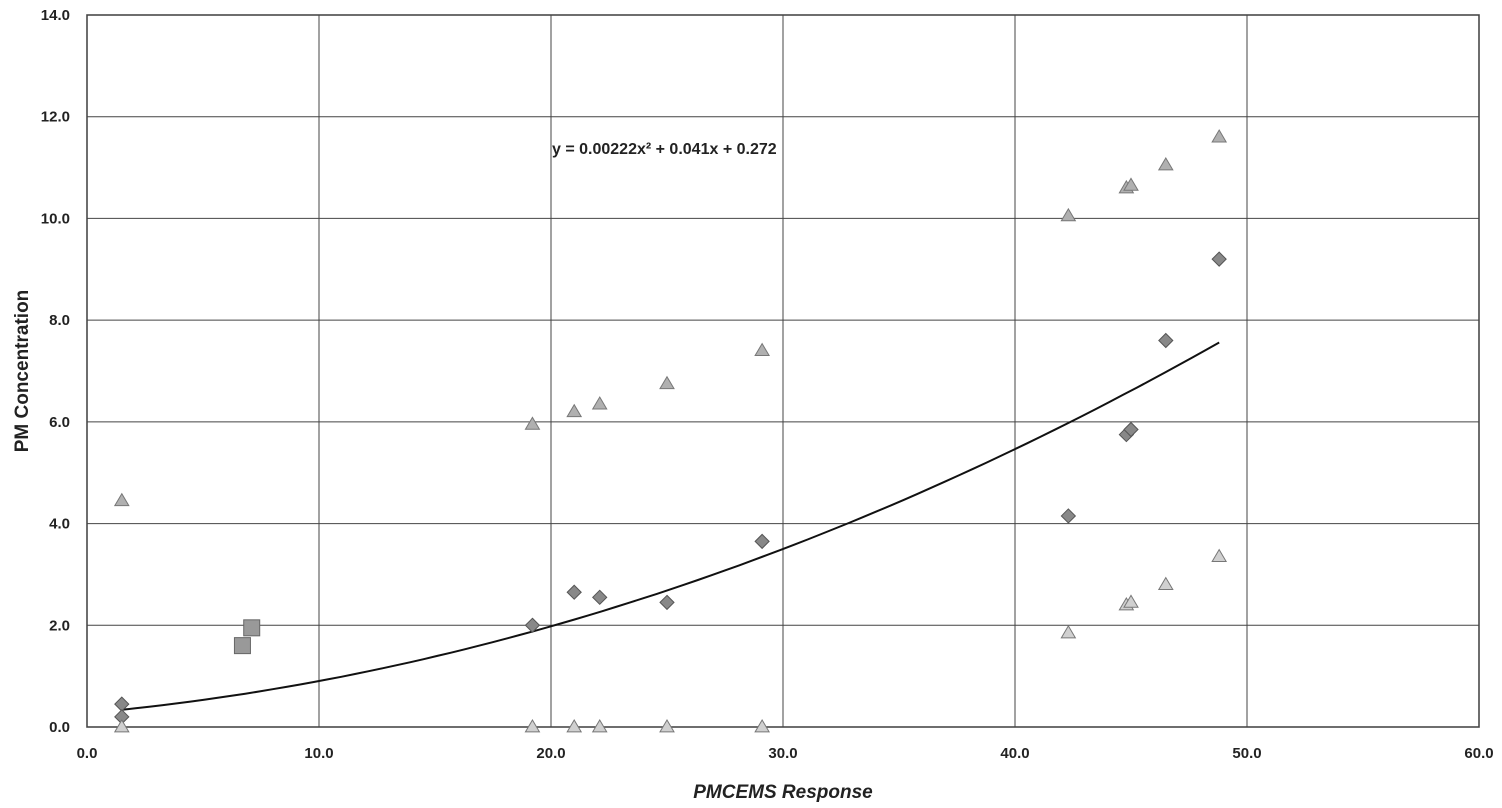  Describe the element at coordinates (550, 753) in the screenshot. I see `x-tick-label: 20.0` at that location.